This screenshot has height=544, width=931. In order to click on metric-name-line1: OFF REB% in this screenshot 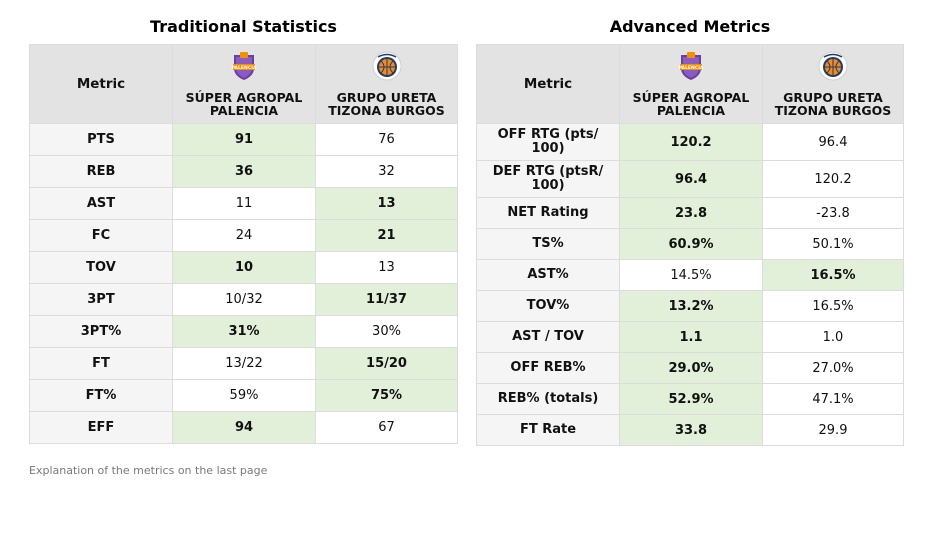, I will do `click(548, 368)`.